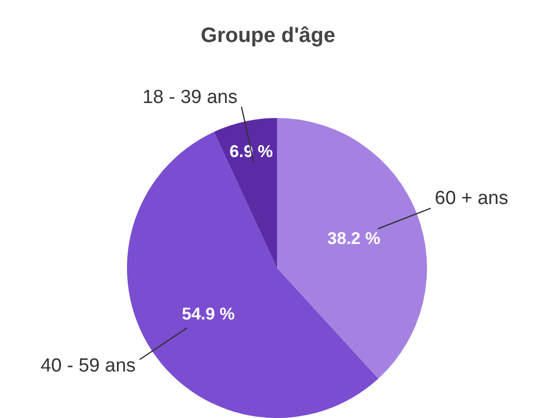  I want to click on pie-slice, so click(245, 193).